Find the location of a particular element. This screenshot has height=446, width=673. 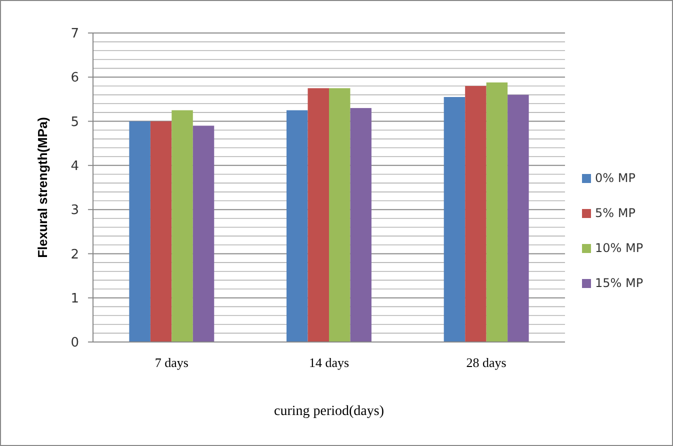

x-axis-title: curing period(days) is located at coordinates (329, 411).